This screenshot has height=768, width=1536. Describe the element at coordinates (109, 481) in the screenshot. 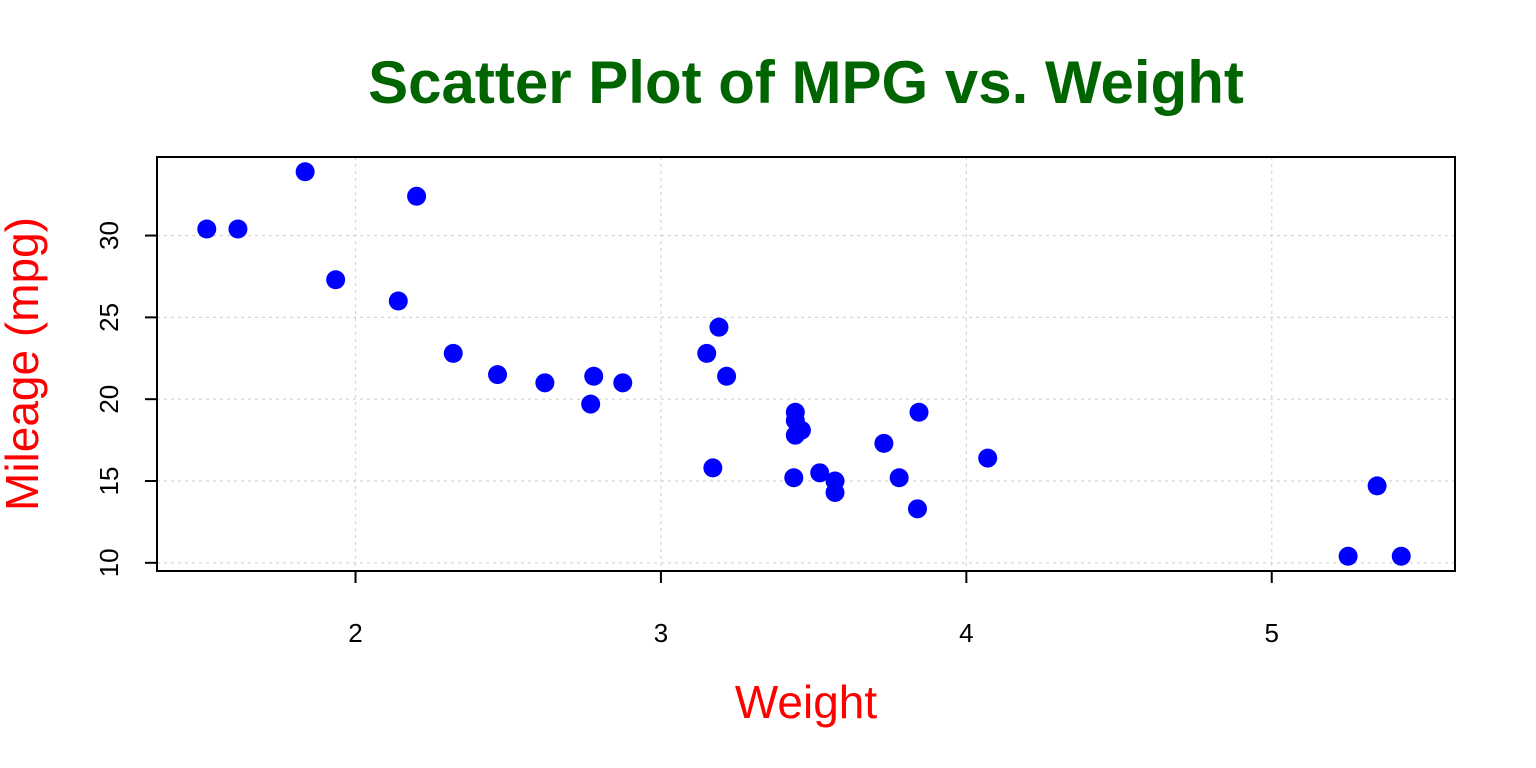

I see `y-tick-label: 15` at that location.